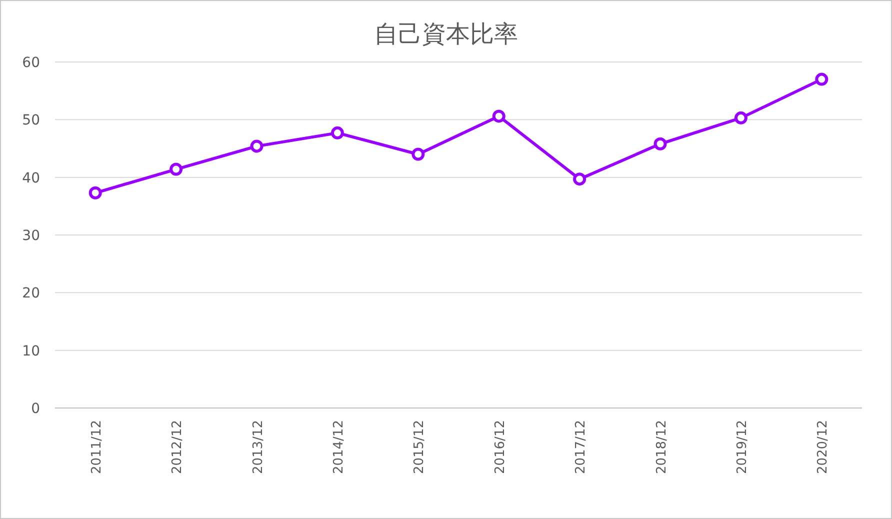 Image resolution: width=892 pixels, height=519 pixels. I want to click on x-tick-label: 2014/12, so click(338, 447).